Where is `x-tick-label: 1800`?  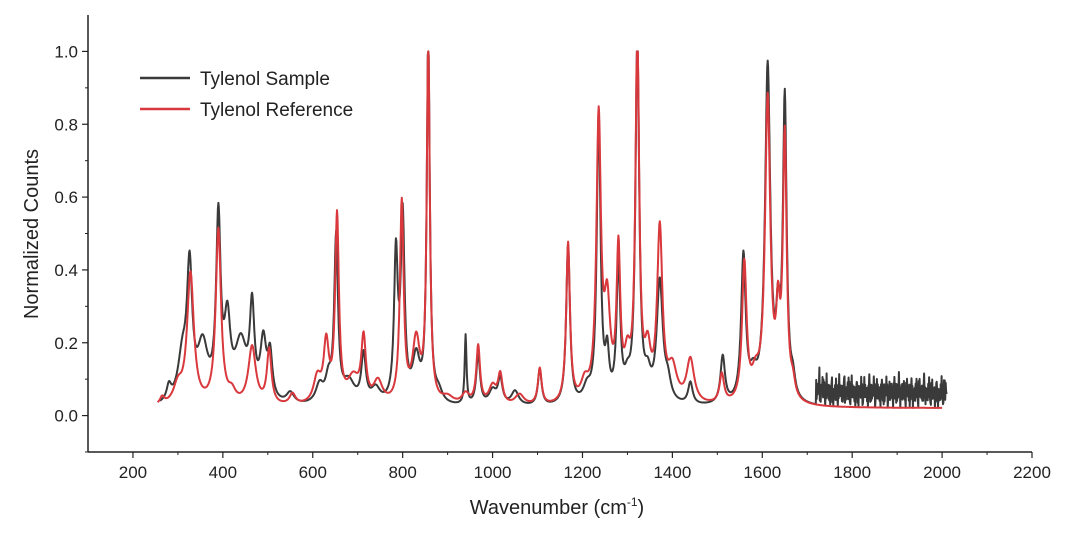
x-tick-label: 1800 is located at coordinates (852, 472).